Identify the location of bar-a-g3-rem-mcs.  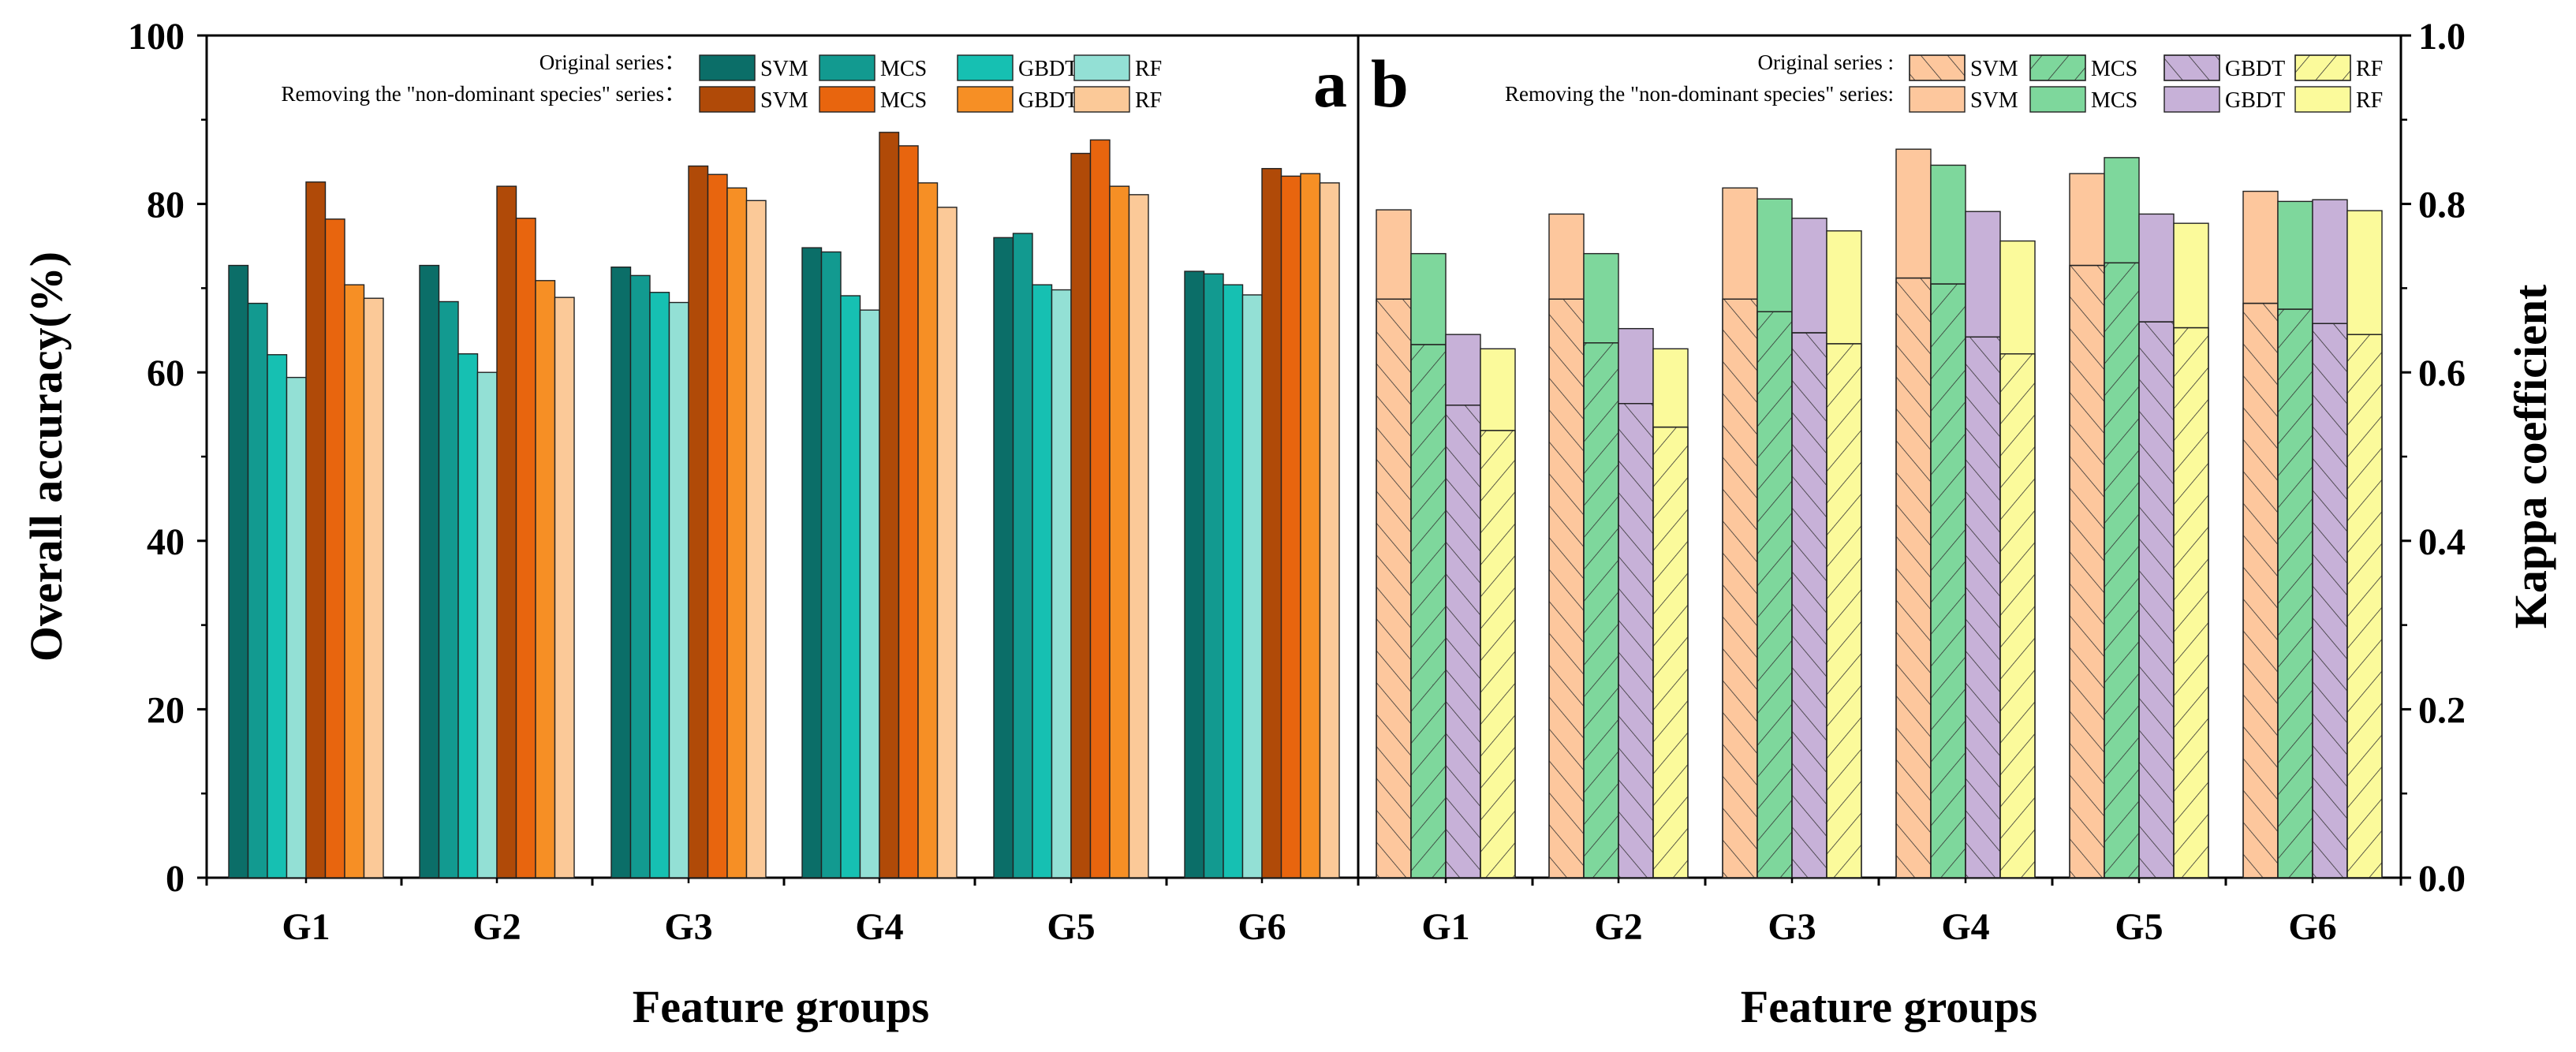
(717, 526).